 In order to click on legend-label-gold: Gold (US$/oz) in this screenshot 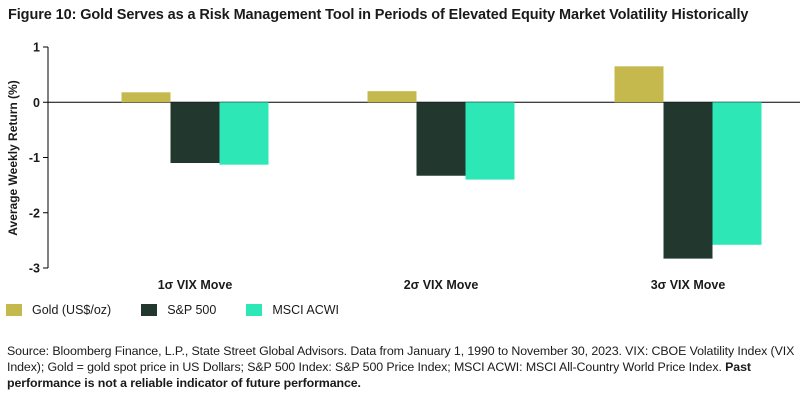, I will do `click(72, 310)`.